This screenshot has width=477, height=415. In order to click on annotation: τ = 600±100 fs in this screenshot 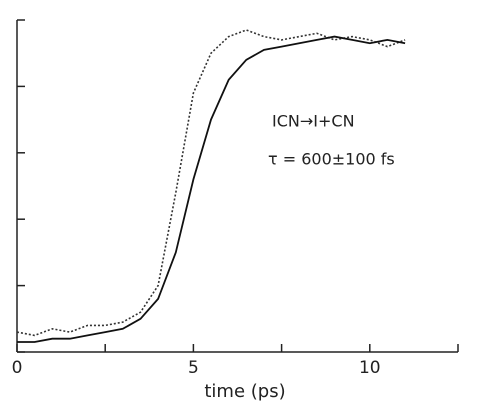, I will do `click(331, 159)`.